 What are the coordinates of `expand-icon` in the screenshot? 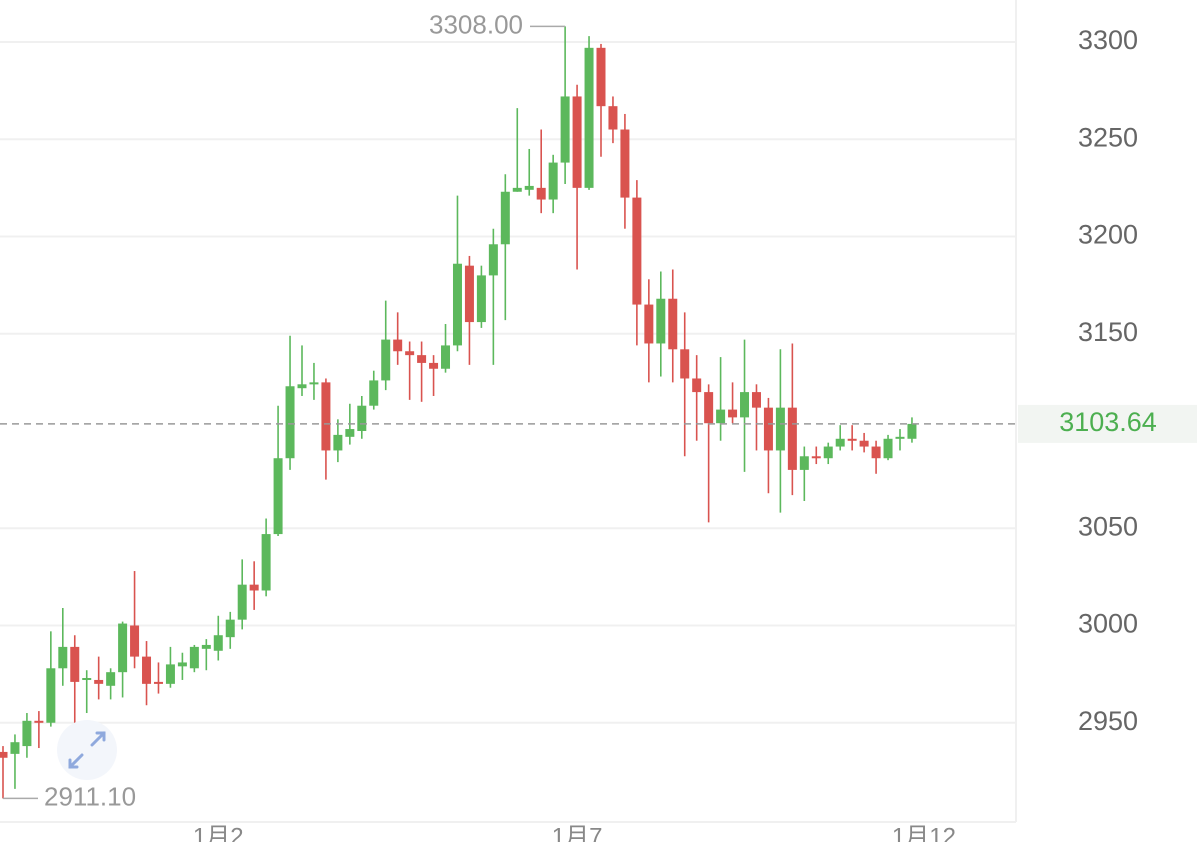 It's located at (87, 750).